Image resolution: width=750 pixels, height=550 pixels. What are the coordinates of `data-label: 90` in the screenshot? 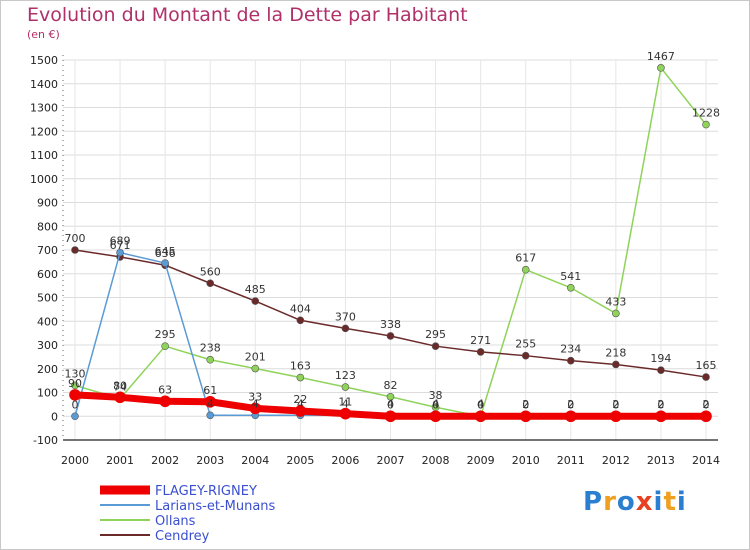 It's located at (75, 383).